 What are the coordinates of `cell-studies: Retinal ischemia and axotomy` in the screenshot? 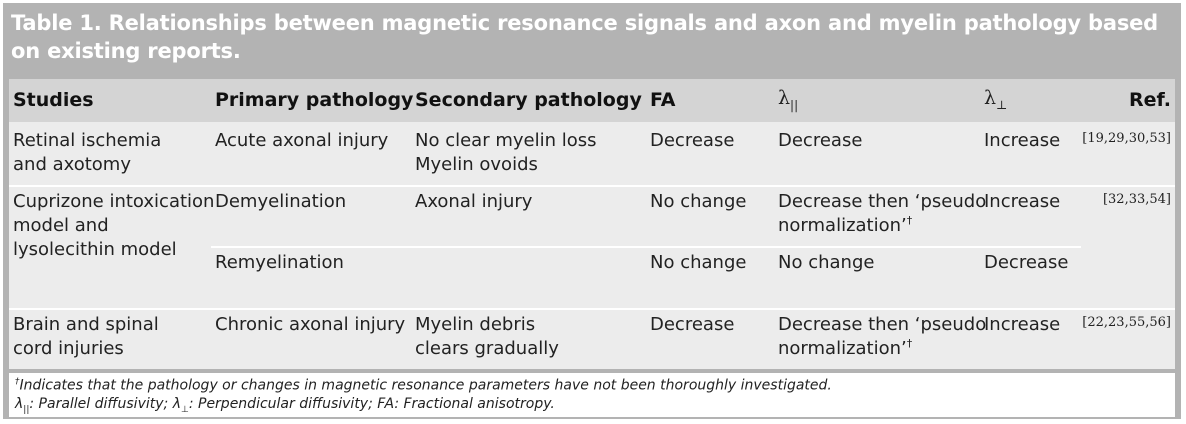 It's located at (87, 152).